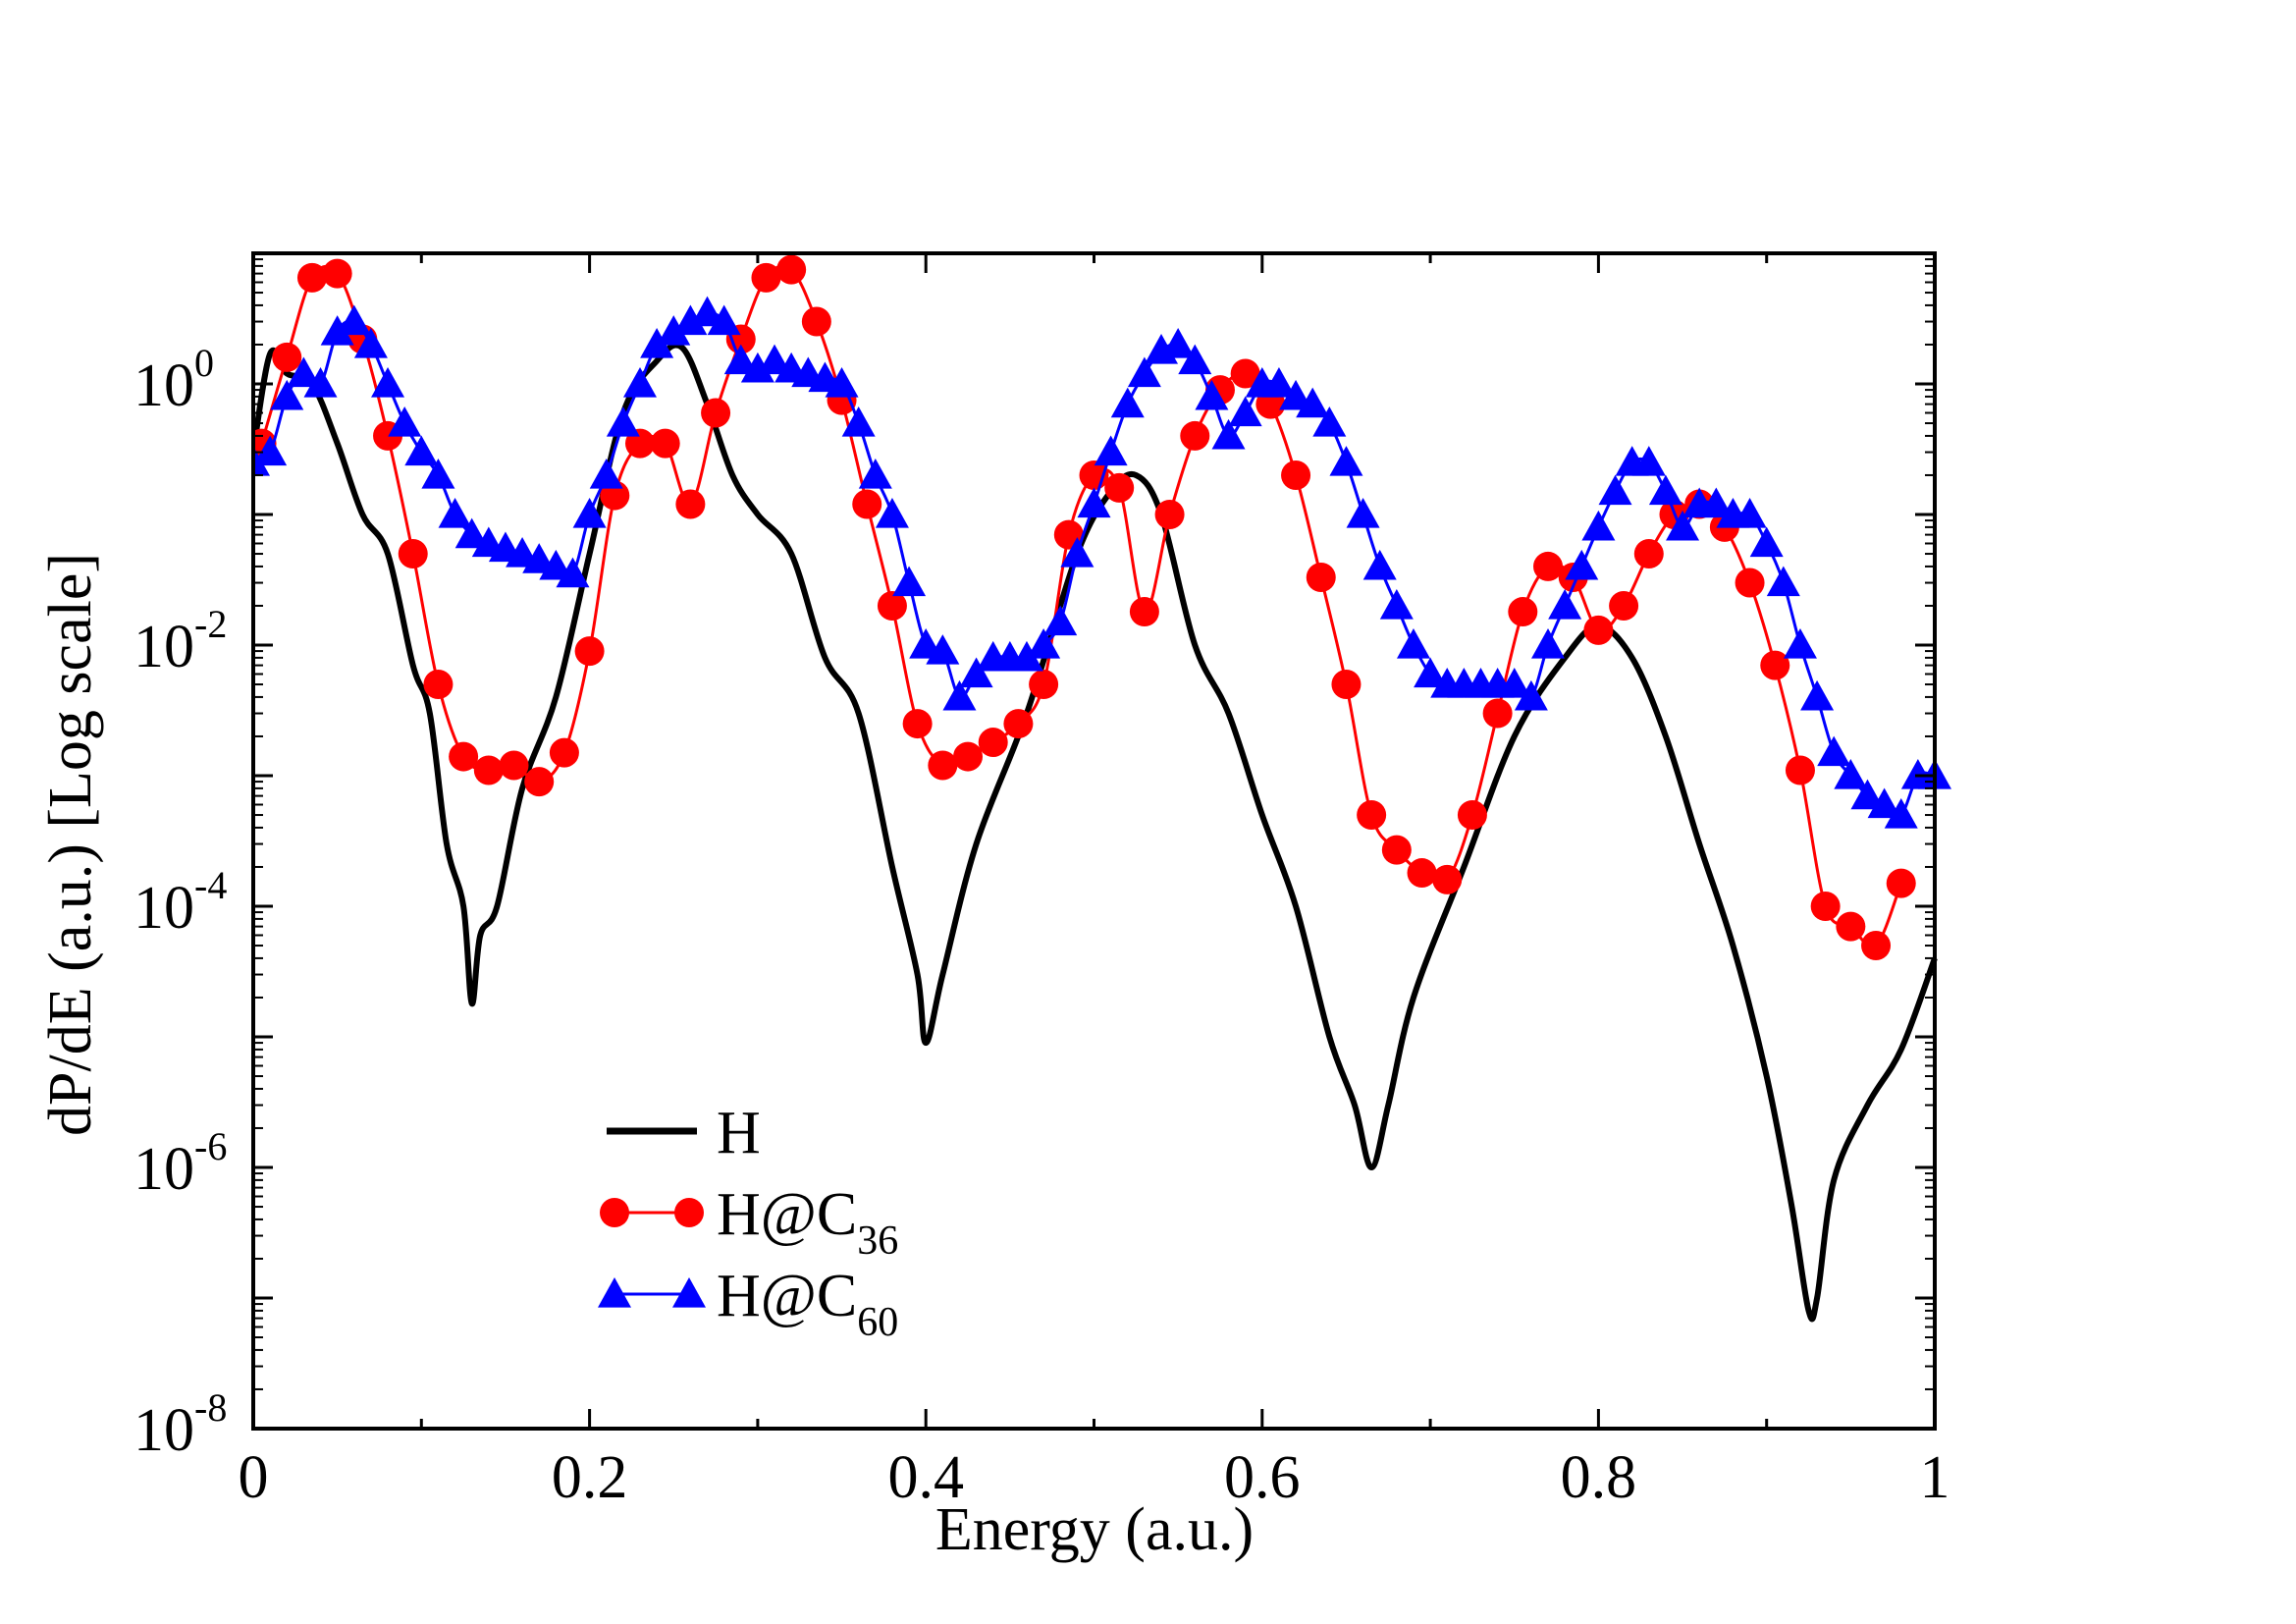 Image resolution: width=2296 pixels, height=1624 pixels. I want to click on legend-item: H@C36, so click(749, 1222).